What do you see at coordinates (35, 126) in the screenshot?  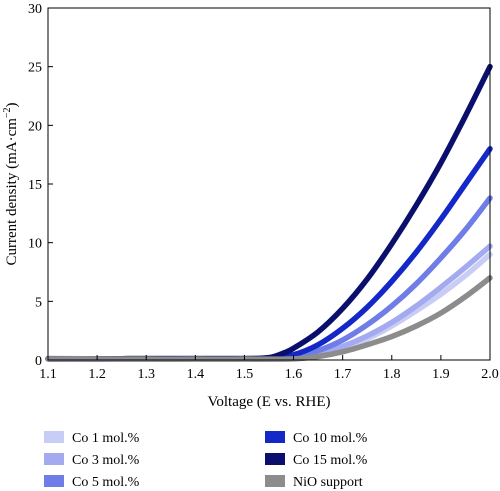 I see `y-tick-label-20: 20` at bounding box center [35, 126].